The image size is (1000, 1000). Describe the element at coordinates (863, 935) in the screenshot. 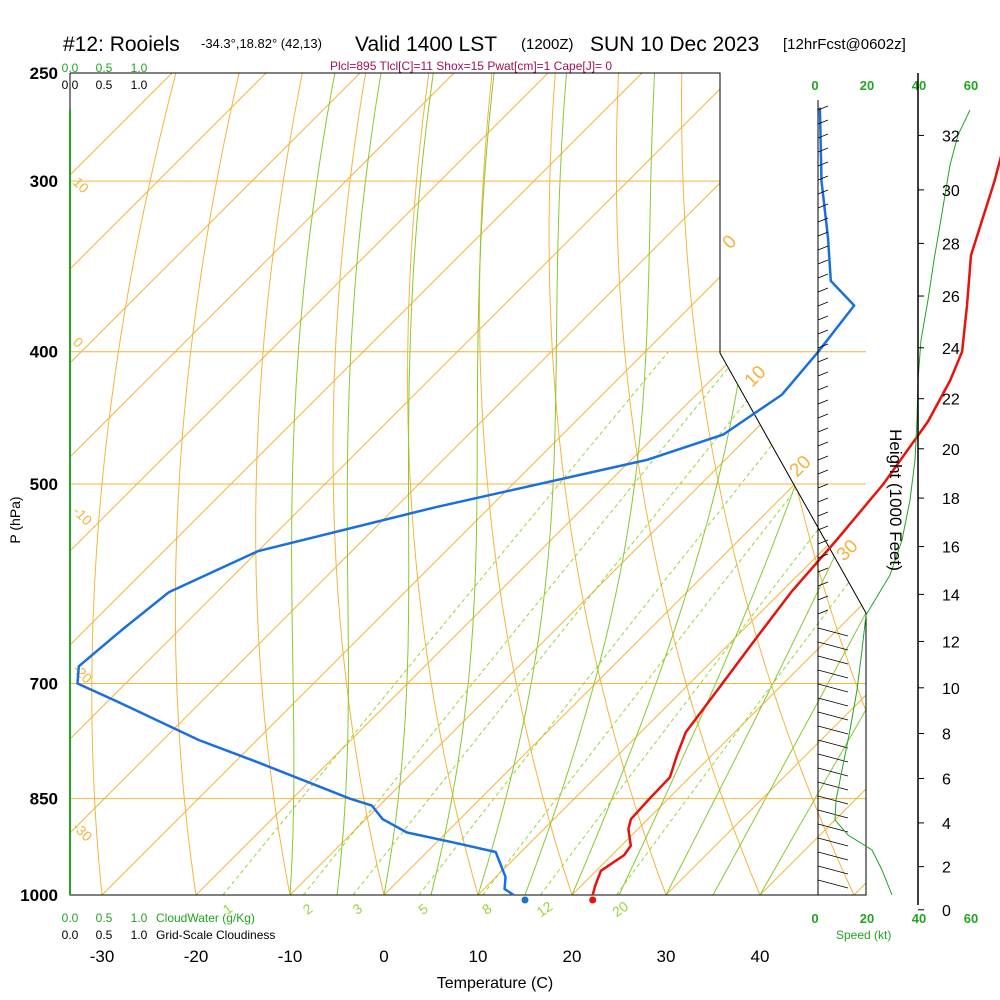

I see `speed-axis-title: Speed (kt)` at that location.